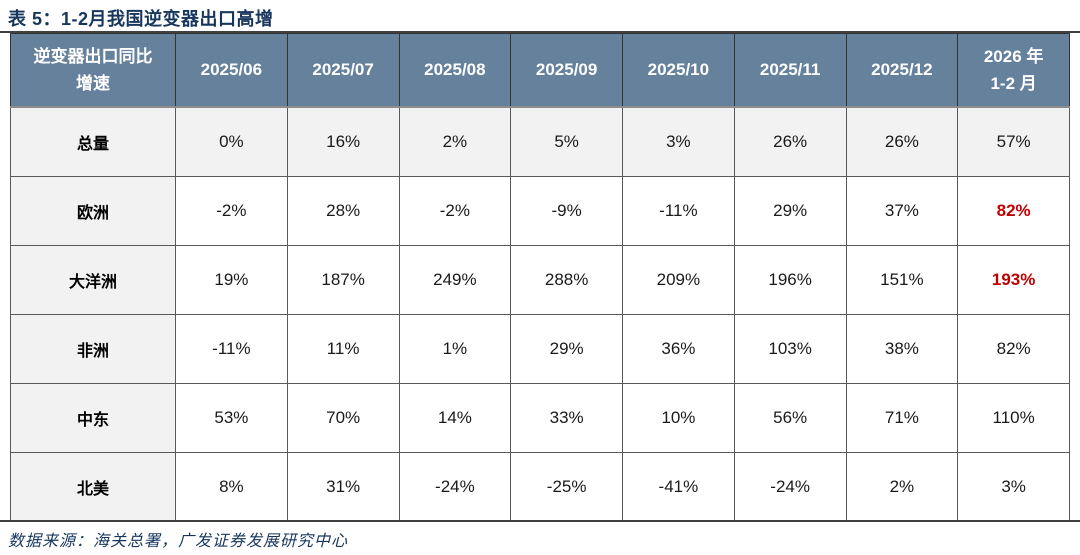 The image size is (1080, 555). I want to click on column-header-2025-06: 2025/06, so click(231, 70).